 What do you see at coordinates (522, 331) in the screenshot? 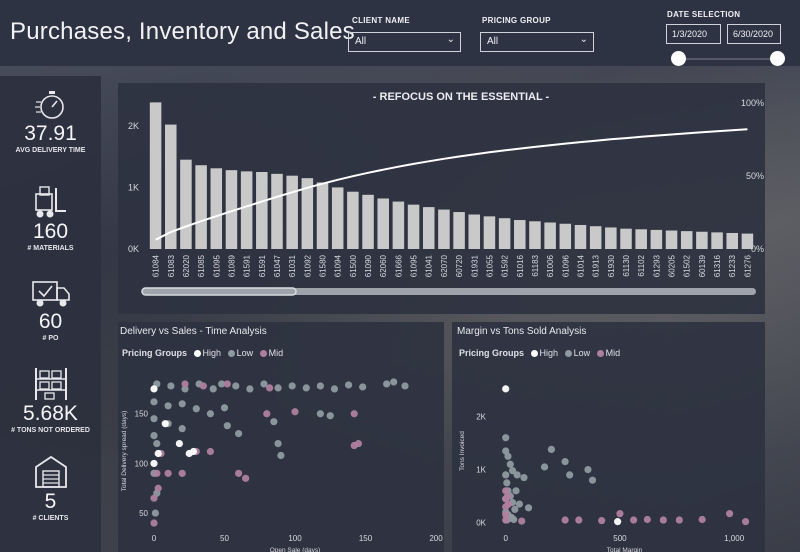
I see `chart-title: Margin vs Tons Sold Analysis` at bounding box center [522, 331].